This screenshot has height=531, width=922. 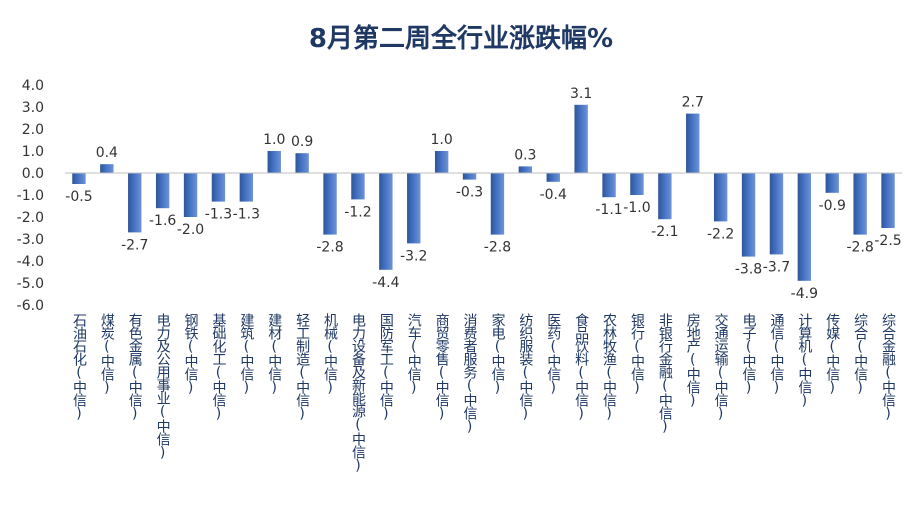 What do you see at coordinates (609, 367) in the screenshot?
I see `x-tick-label: 农林牧渔(中信)` at bounding box center [609, 367].